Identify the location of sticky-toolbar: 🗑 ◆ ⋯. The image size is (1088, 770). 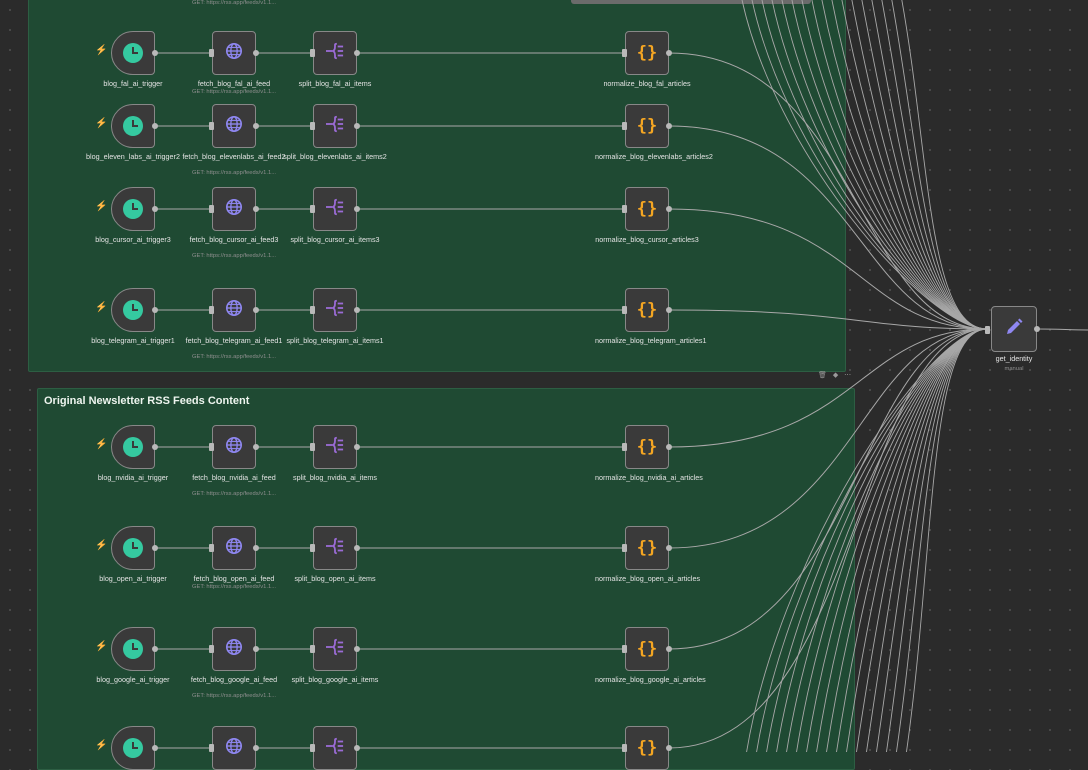
(836, 375).